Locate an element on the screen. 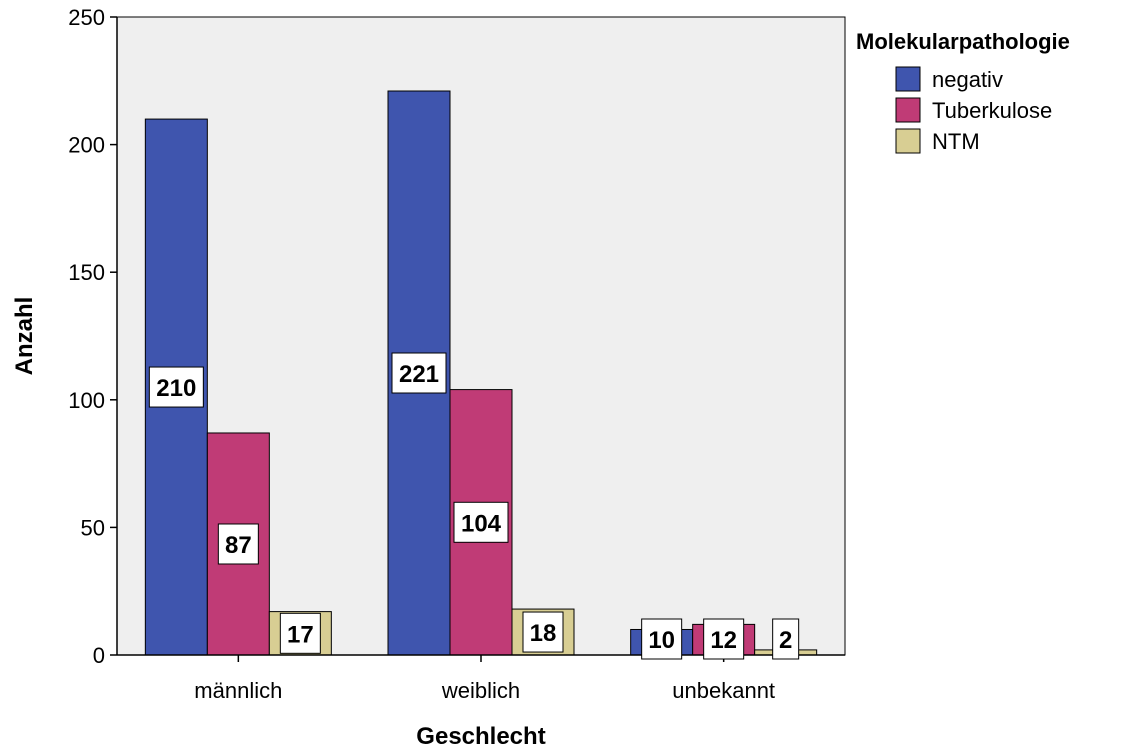 This screenshot has width=1125, height=749. data-label: 104 is located at coordinates (481, 523).